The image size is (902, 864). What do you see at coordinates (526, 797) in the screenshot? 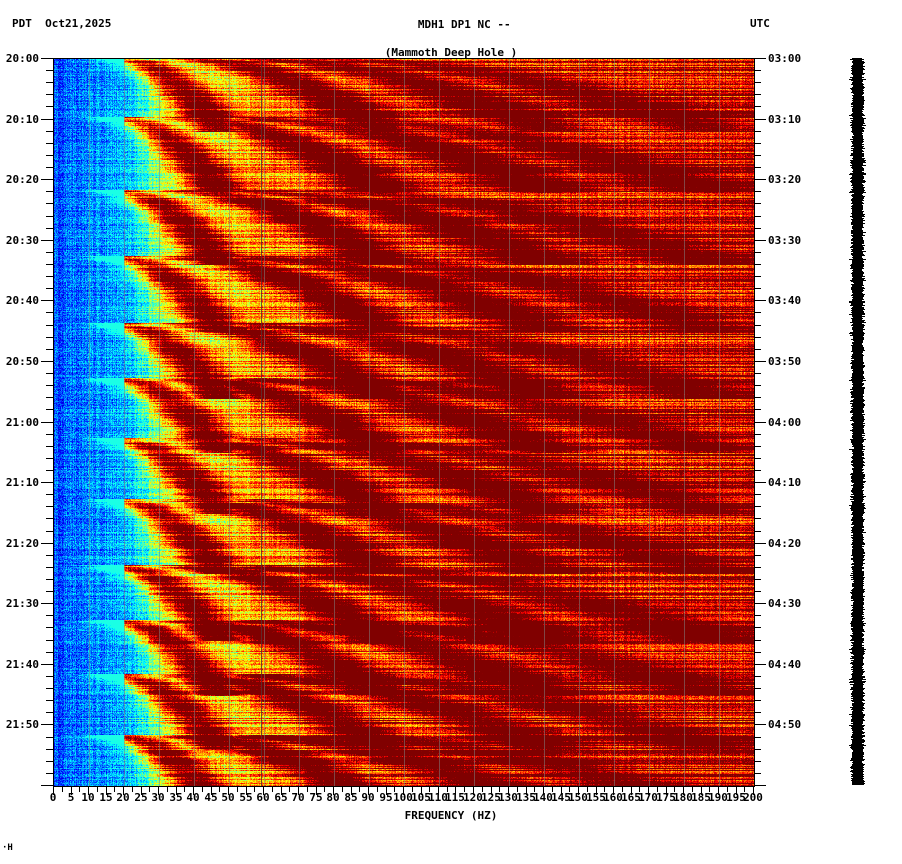
I see `frequency-tick-label: 135` at bounding box center [526, 797].